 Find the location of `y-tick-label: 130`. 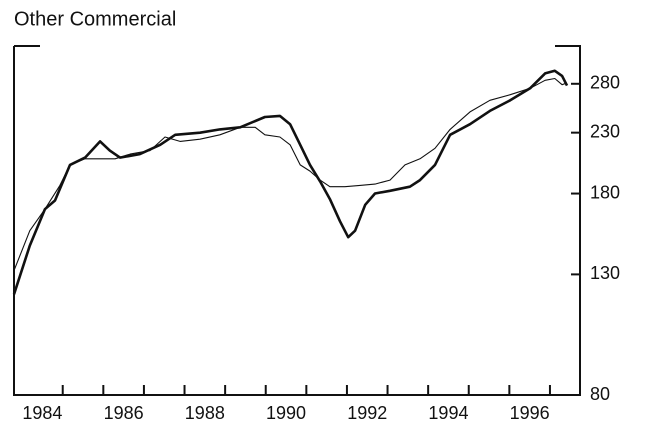

y-tick-label: 130 is located at coordinates (605, 273).